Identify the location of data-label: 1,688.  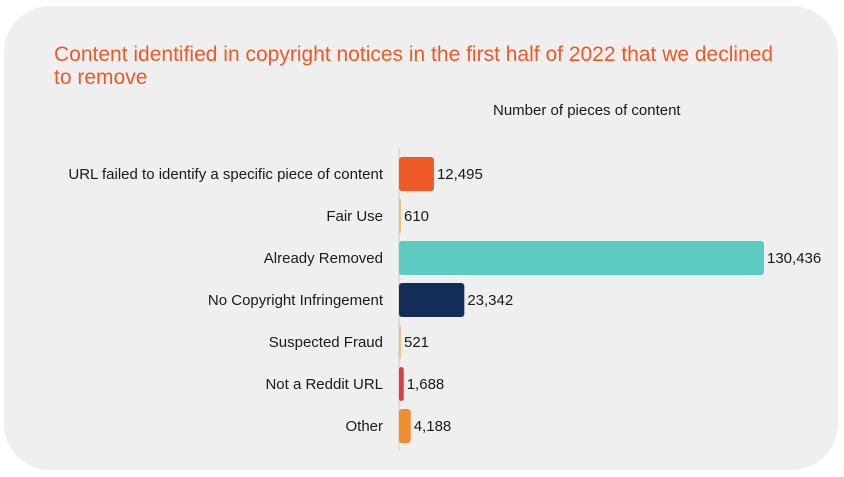
(426, 384).